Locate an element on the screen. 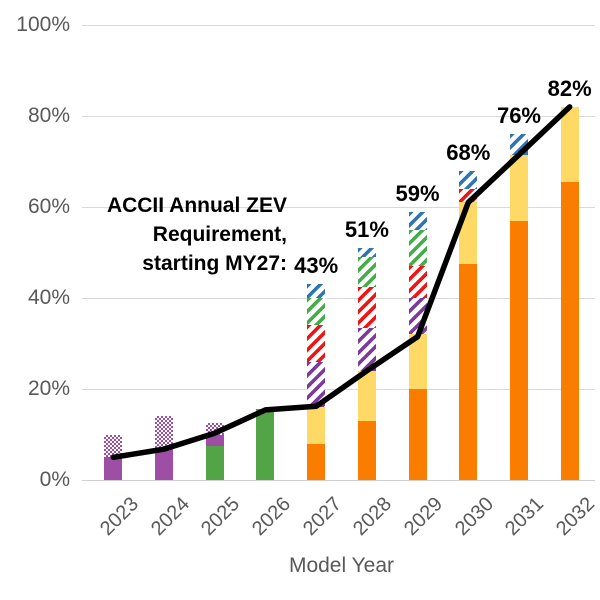 The width and height of the screenshot is (600, 600). x-label-slot: 2024 is located at coordinates (166, 513).